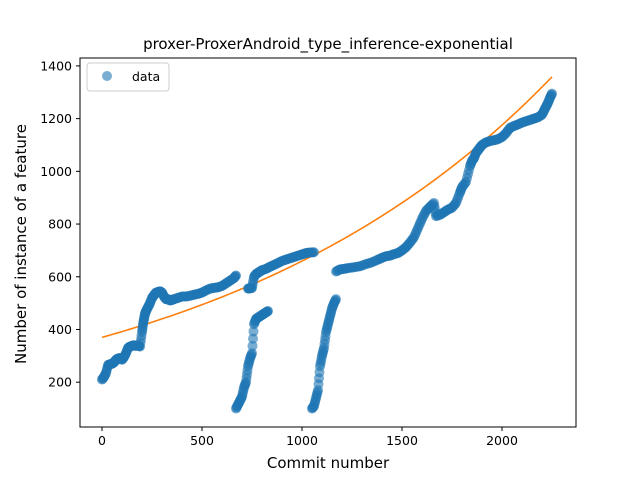 This screenshot has height=480, width=640. Describe the element at coordinates (60, 224) in the screenshot. I see `y-tick-label: 800` at that location.